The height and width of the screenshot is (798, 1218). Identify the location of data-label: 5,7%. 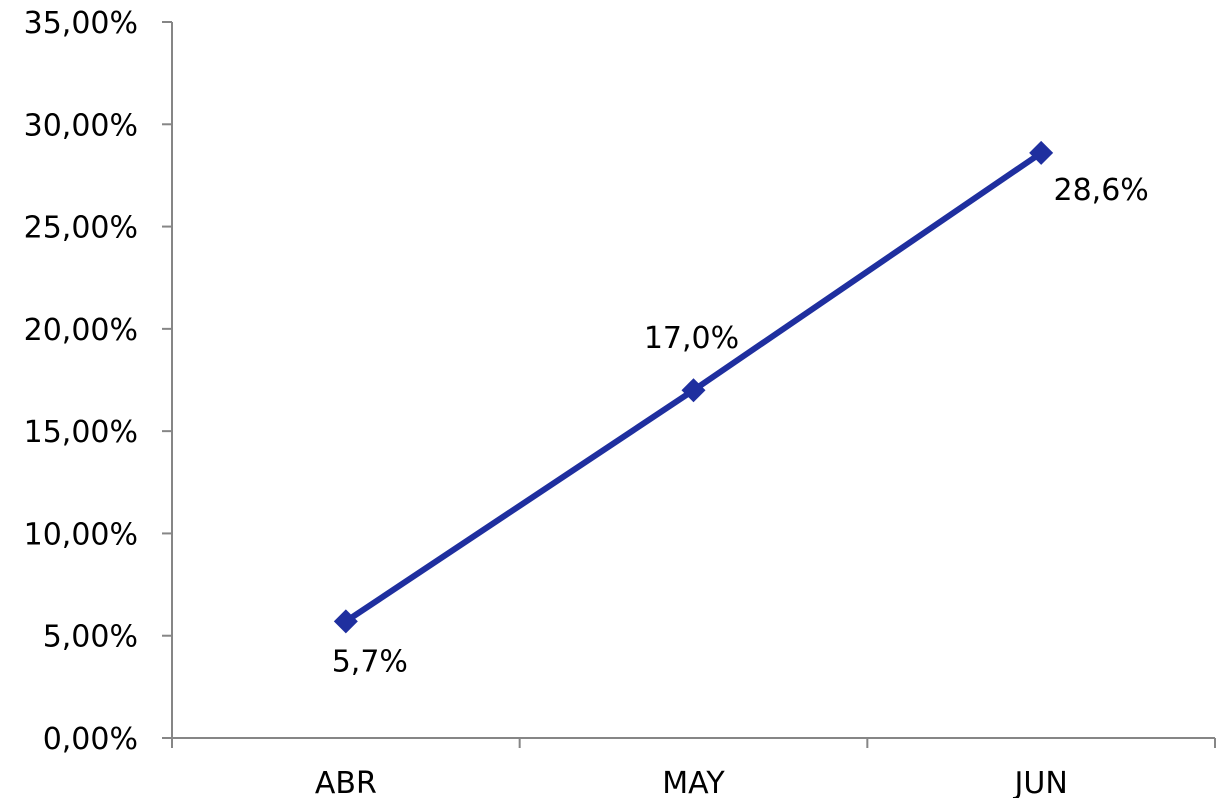
(370, 661).